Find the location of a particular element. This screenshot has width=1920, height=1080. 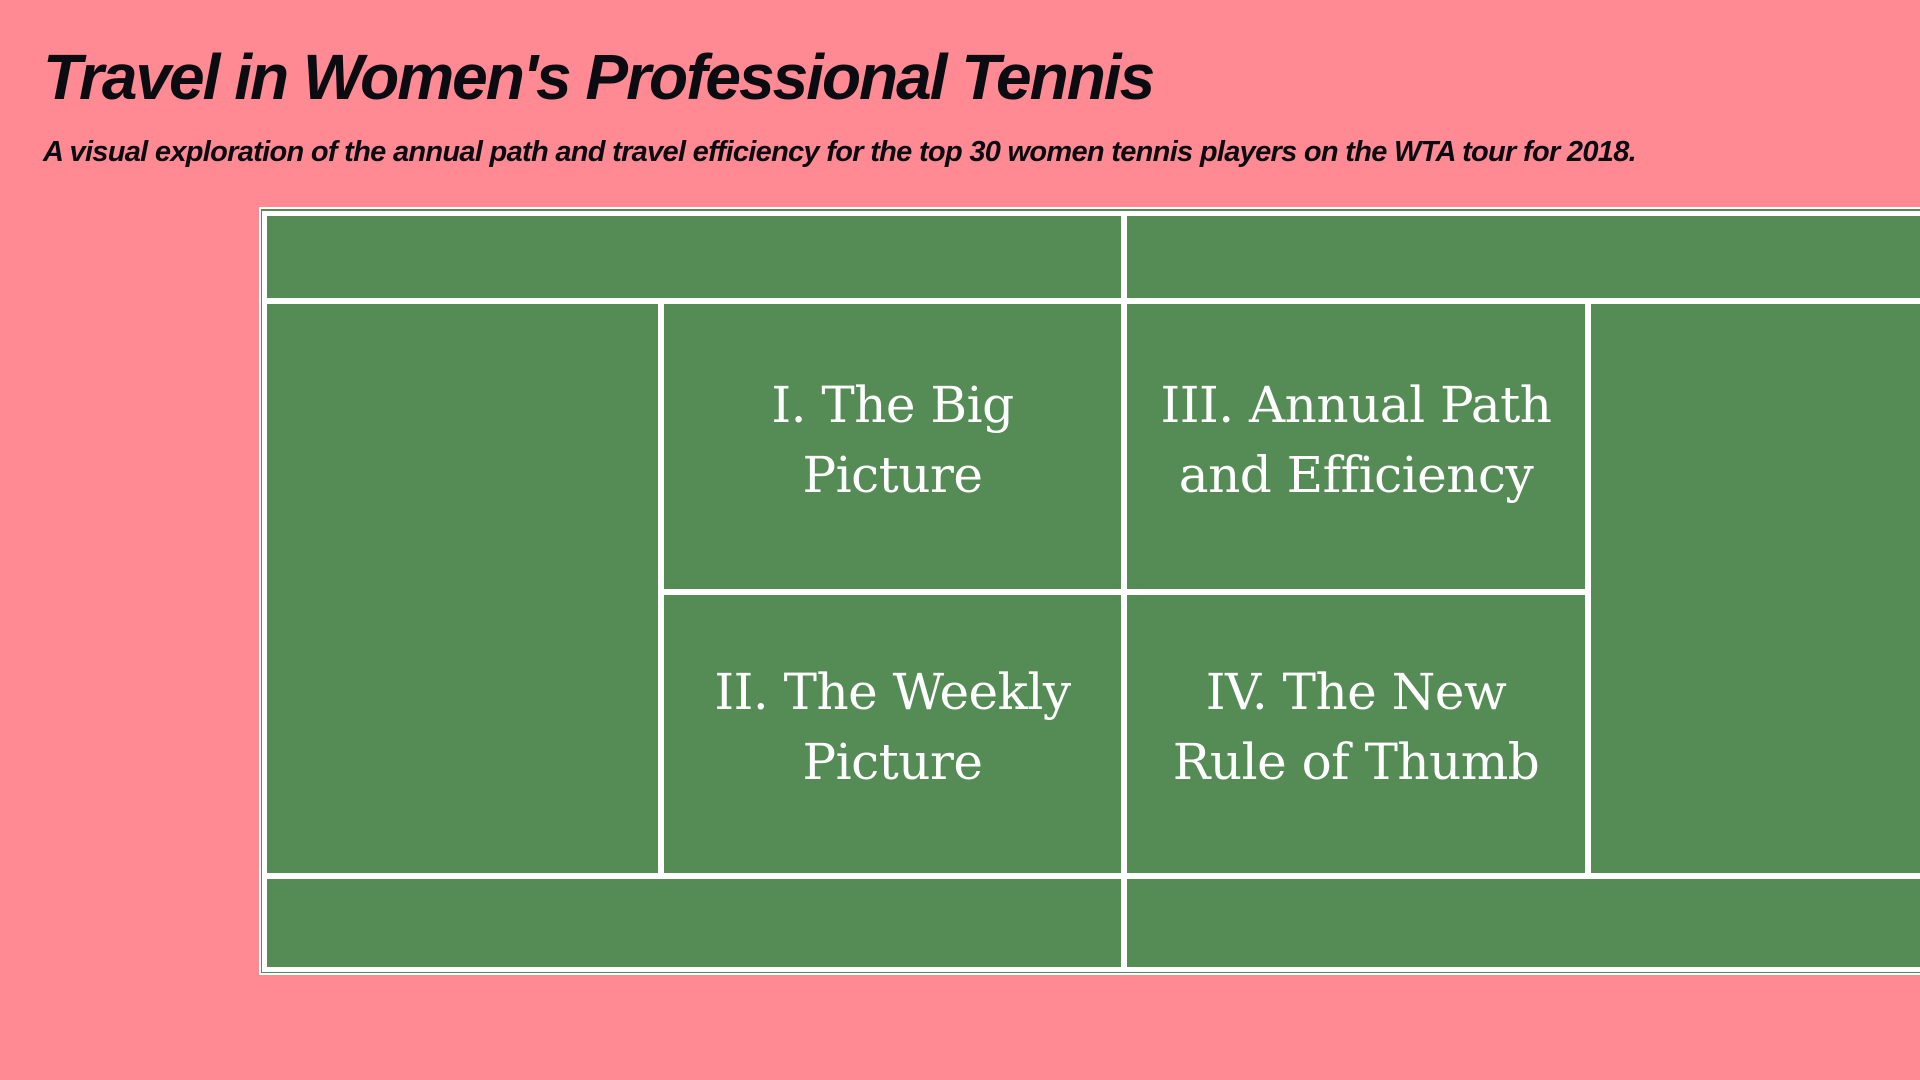

section-link-rule-of-thumb: IV. The New Rule of Thumb is located at coordinates (1356, 734).